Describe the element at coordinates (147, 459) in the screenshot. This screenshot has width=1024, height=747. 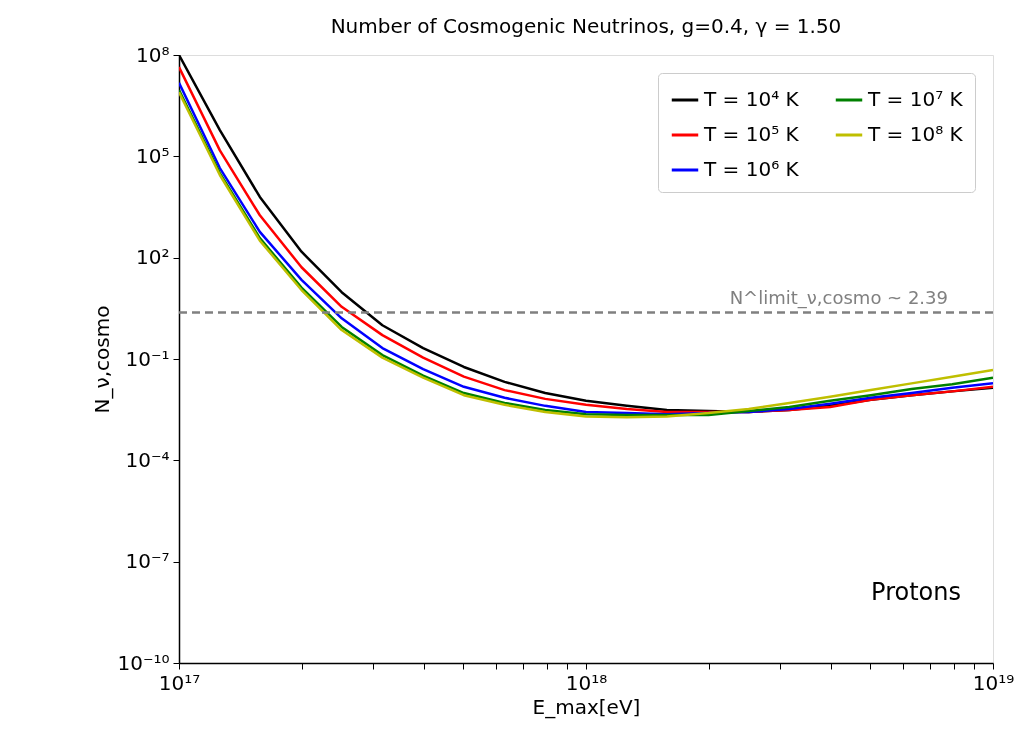
I see `y-tick-label: 10⁻⁴` at that location.